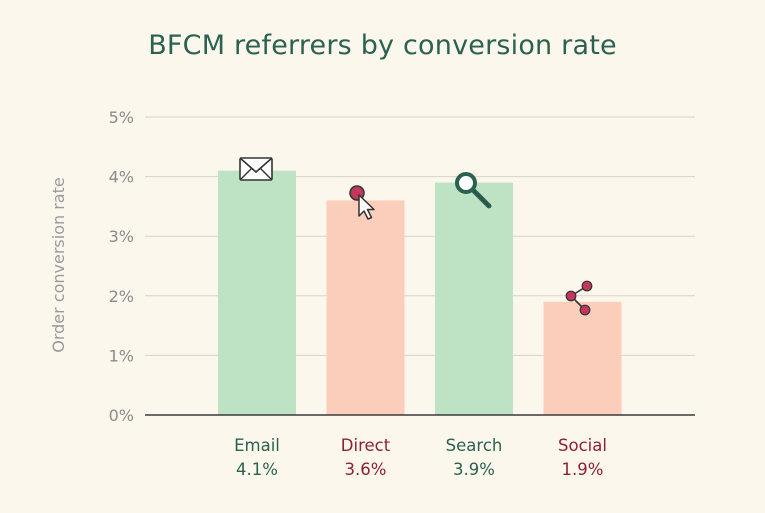 The width and height of the screenshot is (765, 513). What do you see at coordinates (583, 469) in the screenshot?
I see `value-label-social: 1.9%` at bounding box center [583, 469].